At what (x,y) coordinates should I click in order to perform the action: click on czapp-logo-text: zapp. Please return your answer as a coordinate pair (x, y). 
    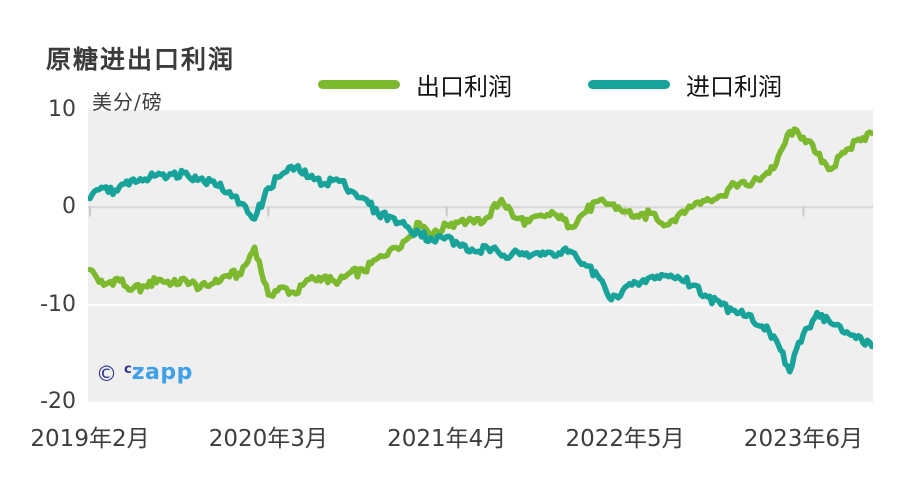
    Looking at the image, I should click on (162, 372).